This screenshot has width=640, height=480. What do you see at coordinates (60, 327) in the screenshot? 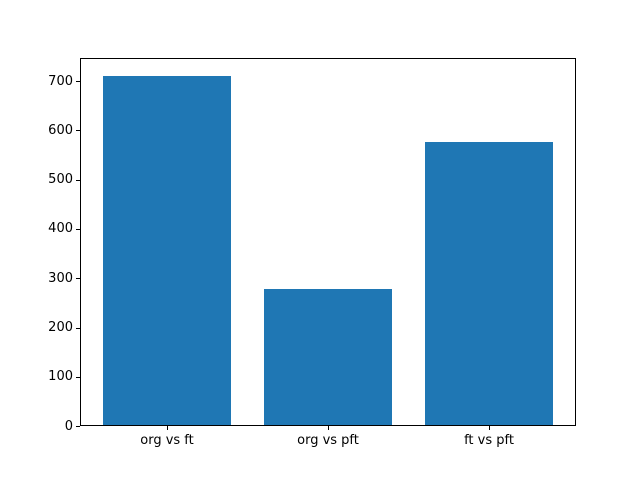
I see `y-tick-label: 200` at bounding box center [60, 327].